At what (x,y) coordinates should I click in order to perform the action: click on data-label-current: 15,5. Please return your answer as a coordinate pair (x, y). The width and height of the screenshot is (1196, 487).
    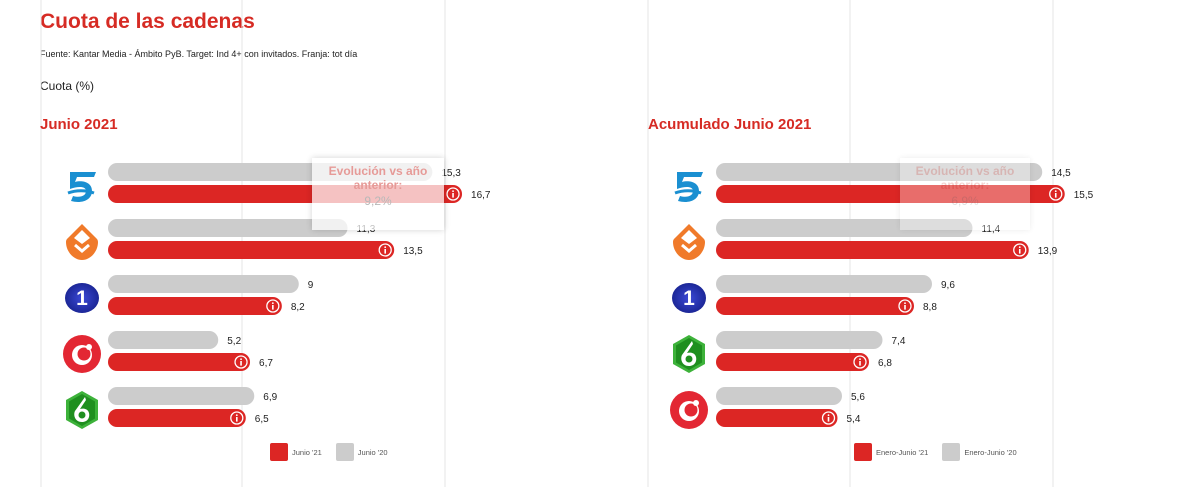
    Looking at the image, I should click on (1084, 195).